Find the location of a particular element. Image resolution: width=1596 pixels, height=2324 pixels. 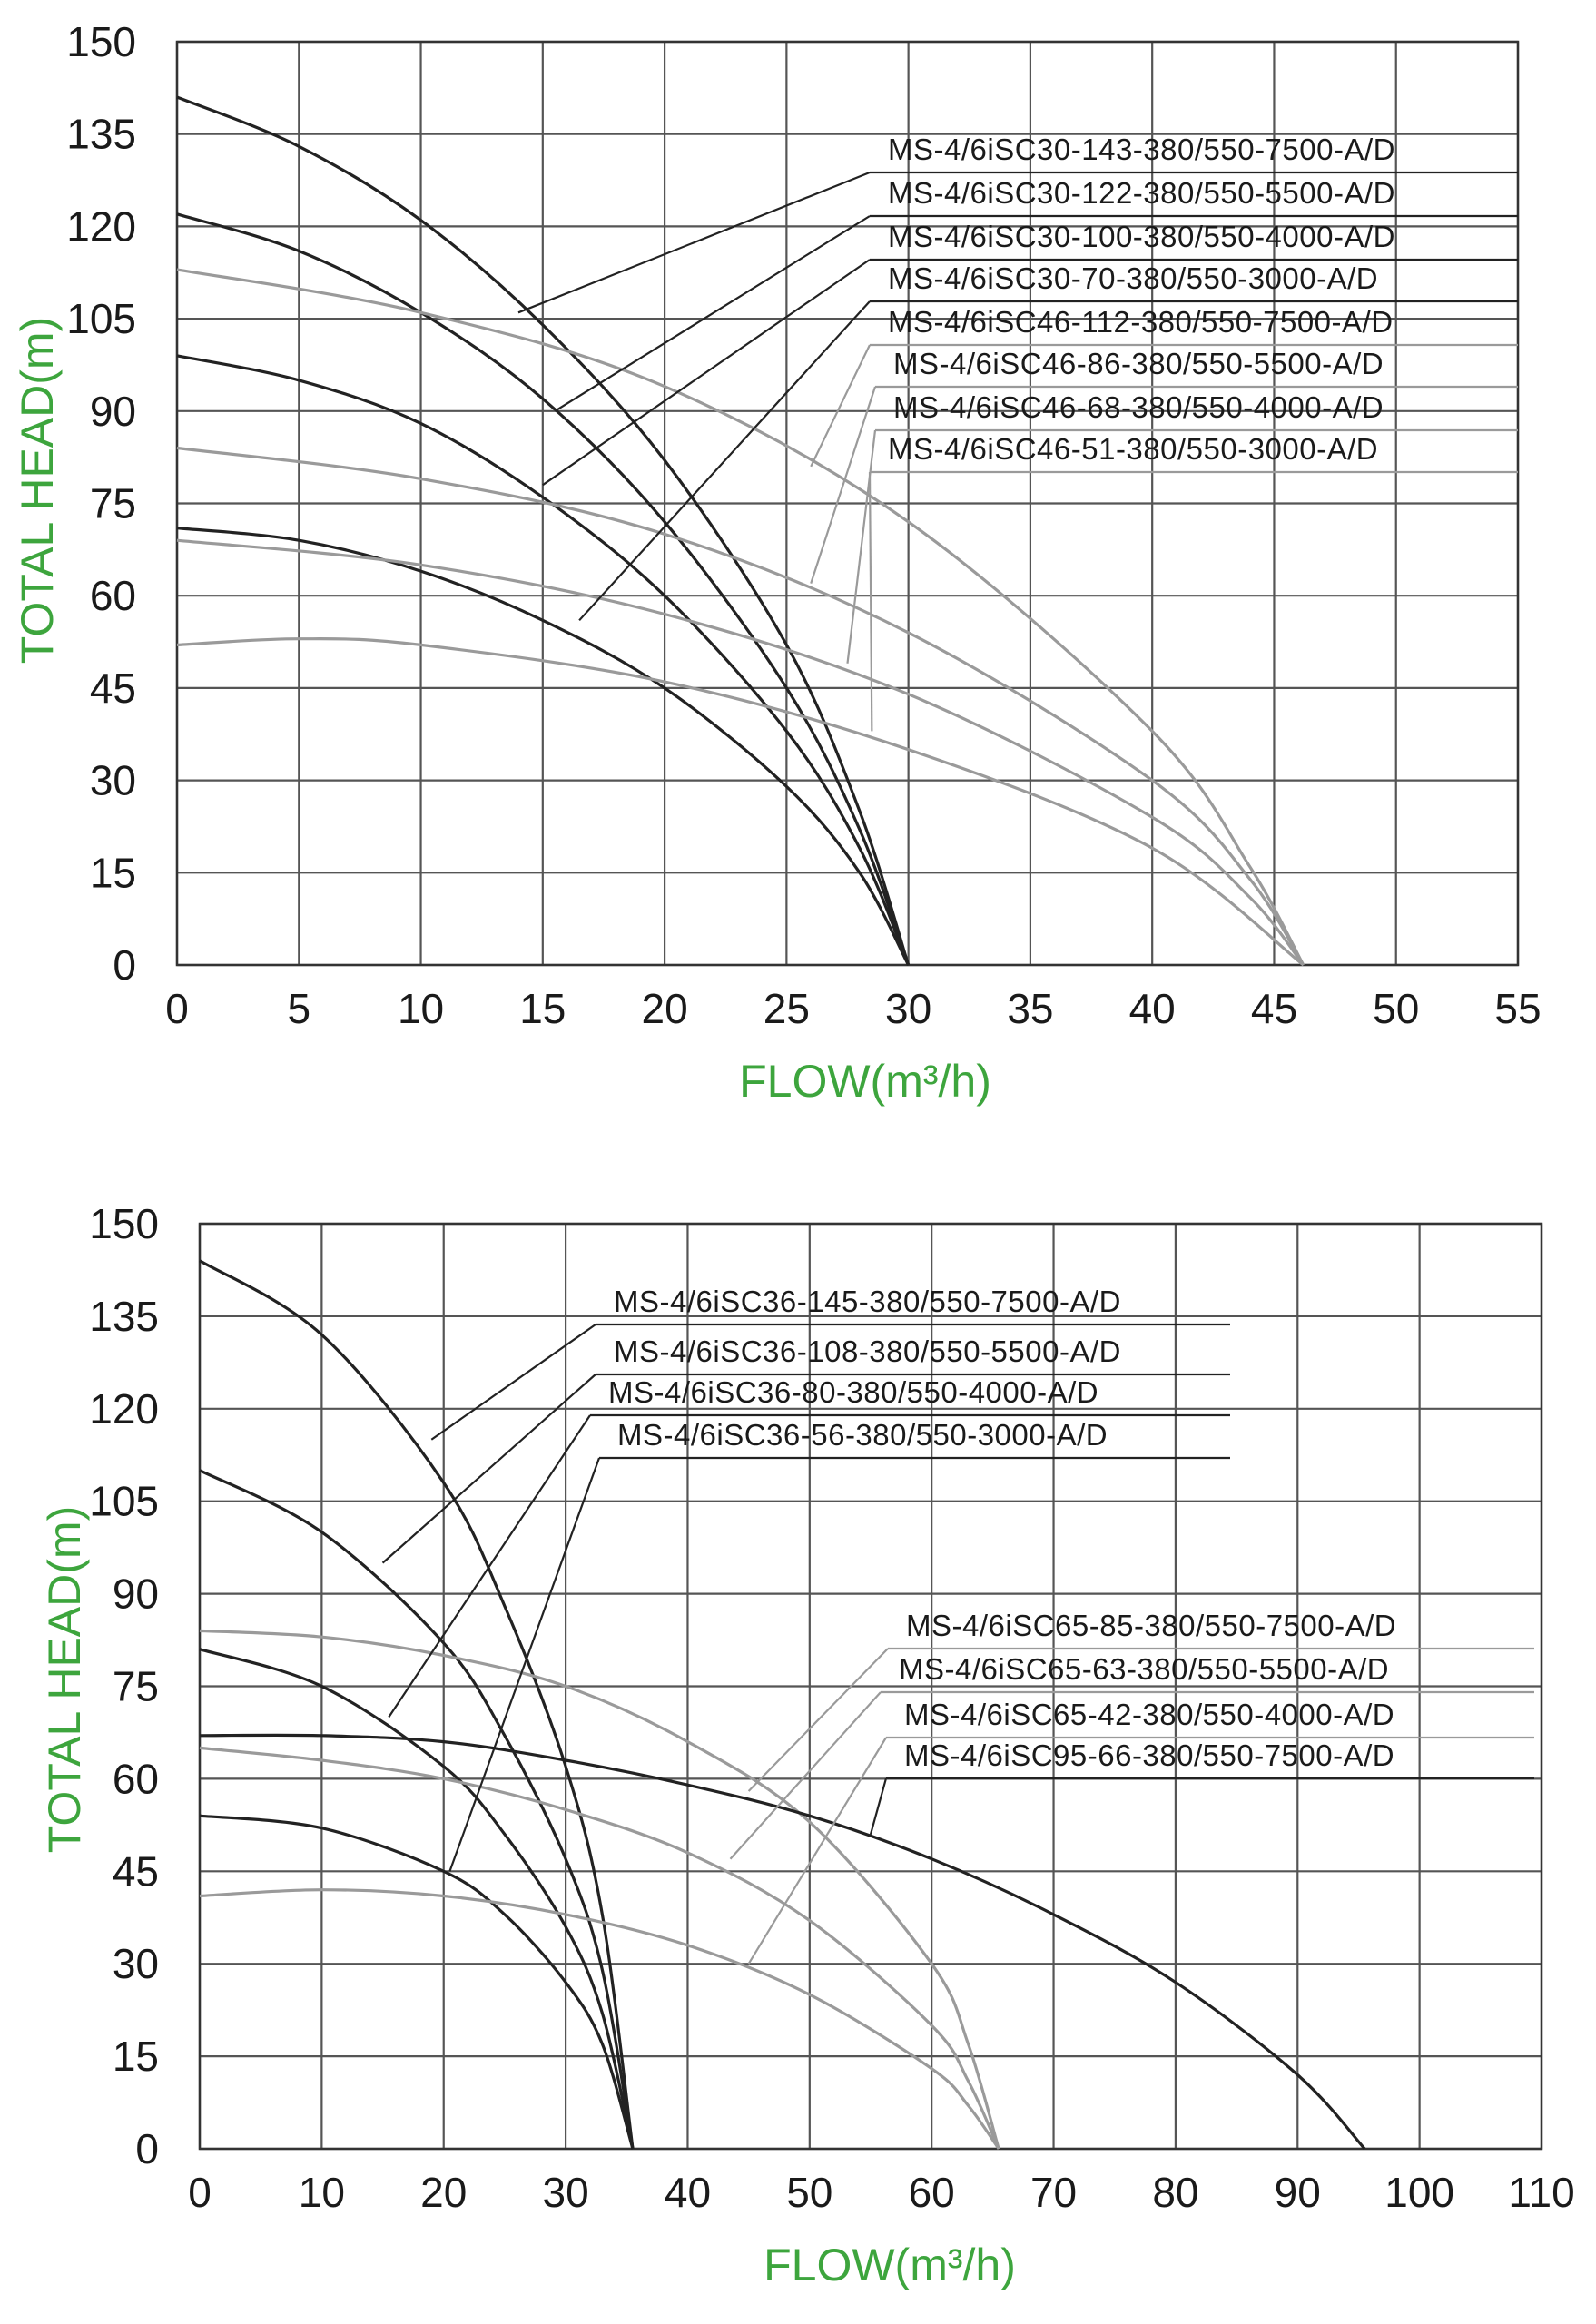

series-label: MS-4/6iSC65-85-380/550-7500-A/D is located at coordinates (1140, 1700).